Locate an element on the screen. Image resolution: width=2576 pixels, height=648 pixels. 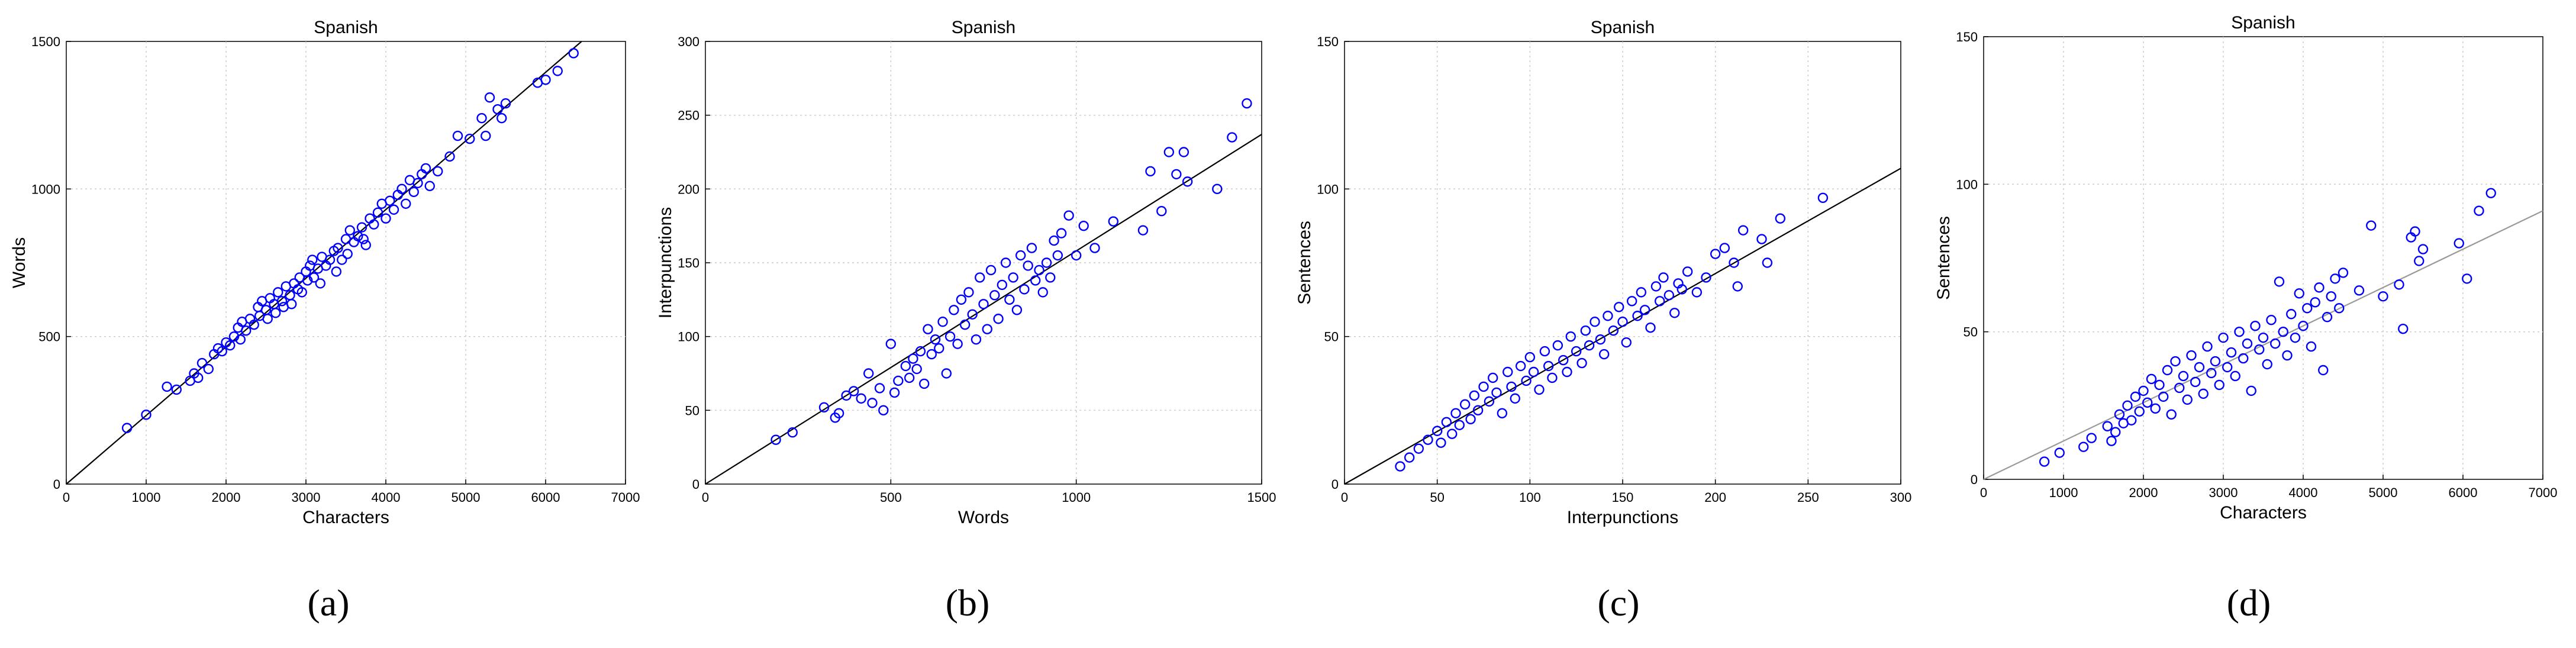
x-tick-label: 1000 is located at coordinates (146, 498).